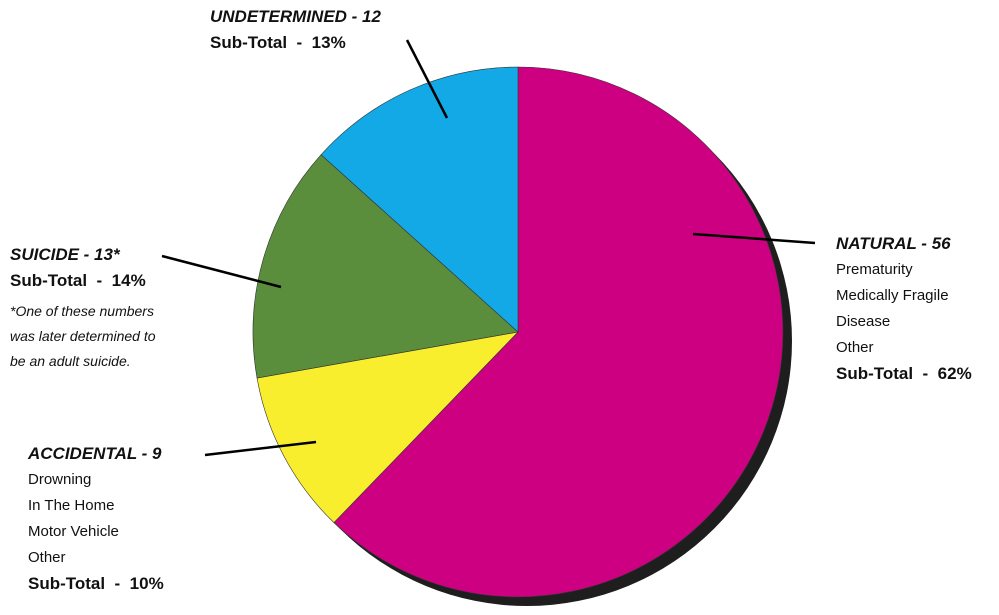 The width and height of the screenshot is (999, 615). What do you see at coordinates (82, 311) in the screenshot?
I see `suicide-note: *One of these numbers` at bounding box center [82, 311].